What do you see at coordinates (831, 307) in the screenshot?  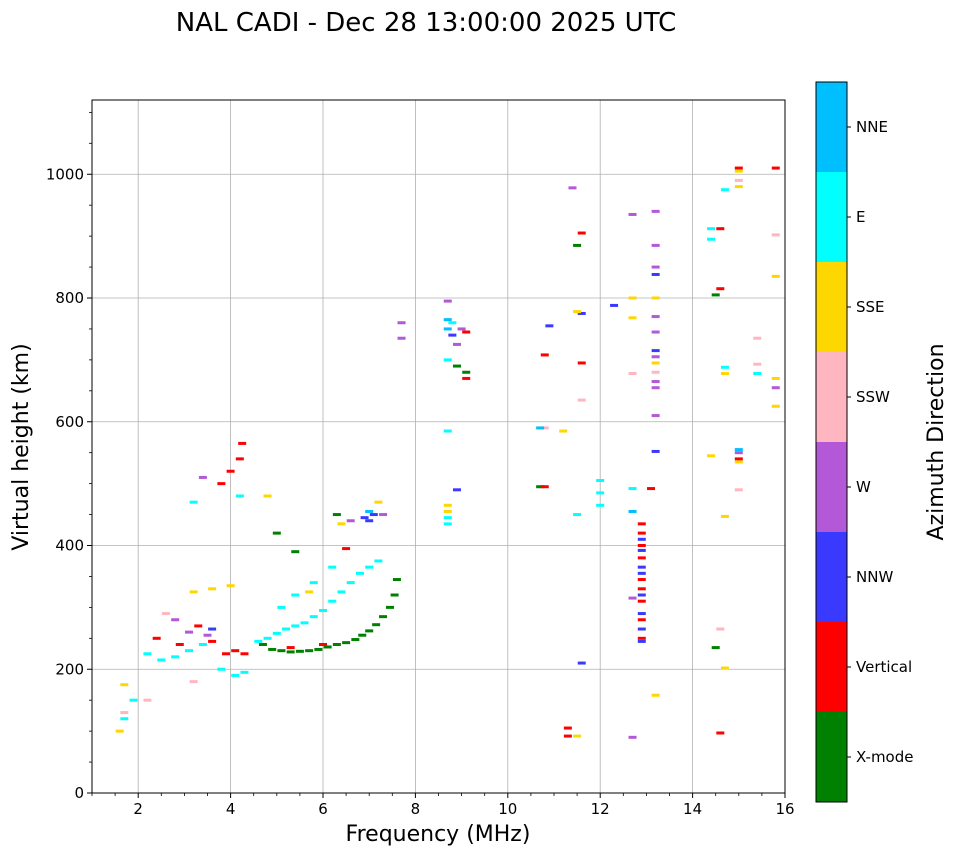 I see `colorbar-segment-sse` at bounding box center [831, 307].